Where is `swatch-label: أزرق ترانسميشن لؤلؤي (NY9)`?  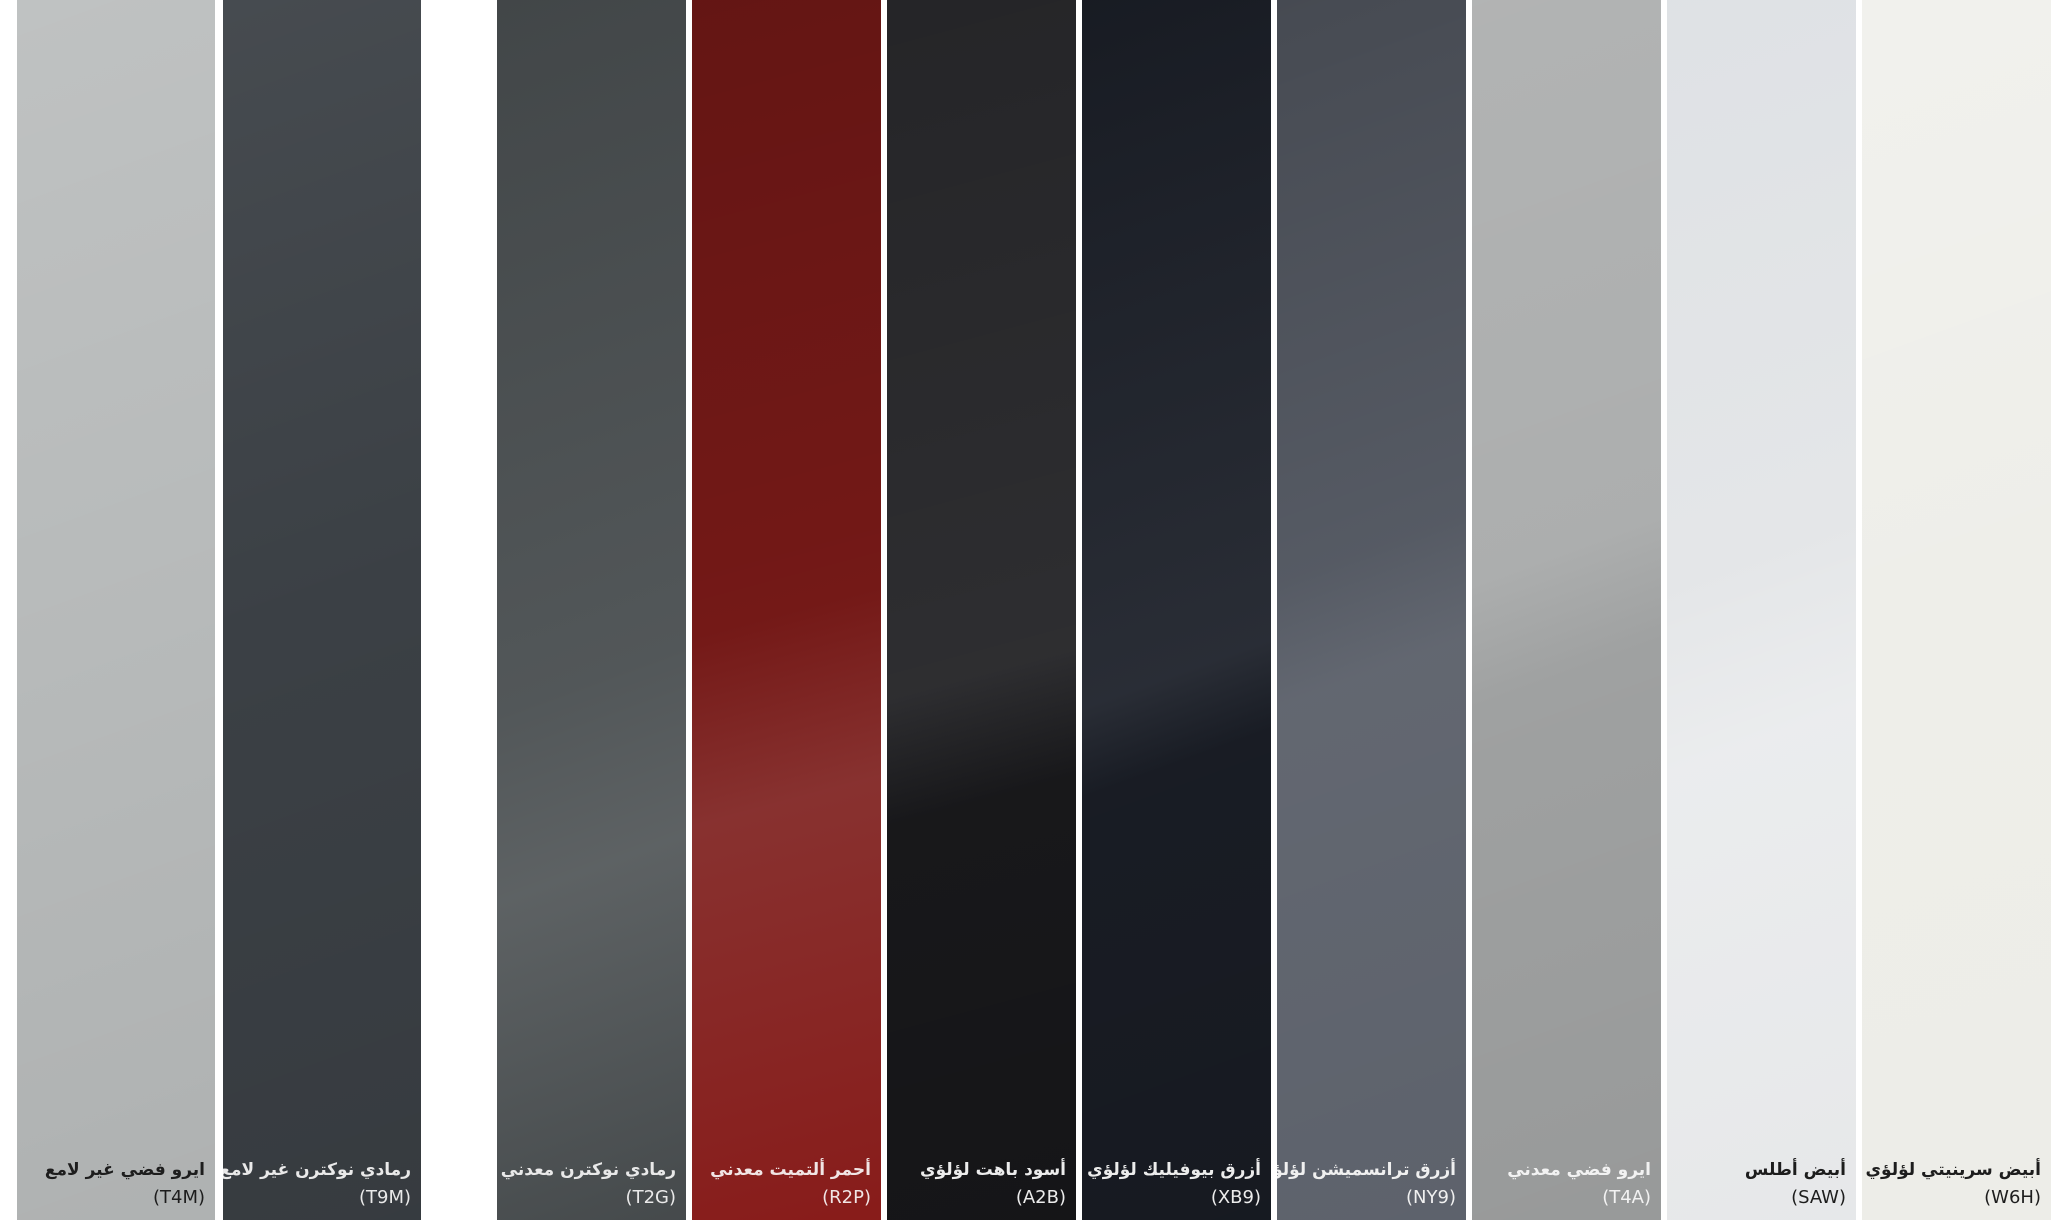
swatch-label: أزرق ترانسميشن لؤلؤي (NY9) is located at coordinates (1366, 1184).